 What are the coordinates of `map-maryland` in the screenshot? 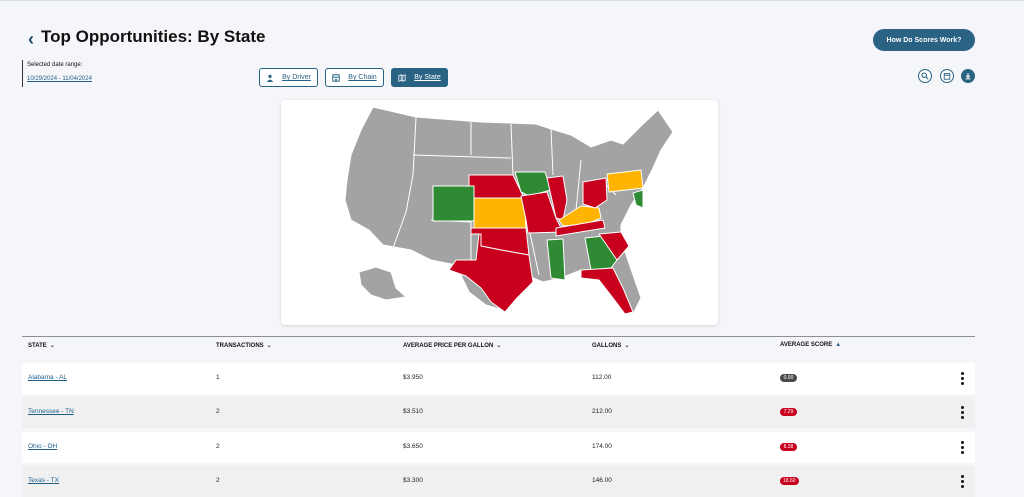 It's located at (638, 199).